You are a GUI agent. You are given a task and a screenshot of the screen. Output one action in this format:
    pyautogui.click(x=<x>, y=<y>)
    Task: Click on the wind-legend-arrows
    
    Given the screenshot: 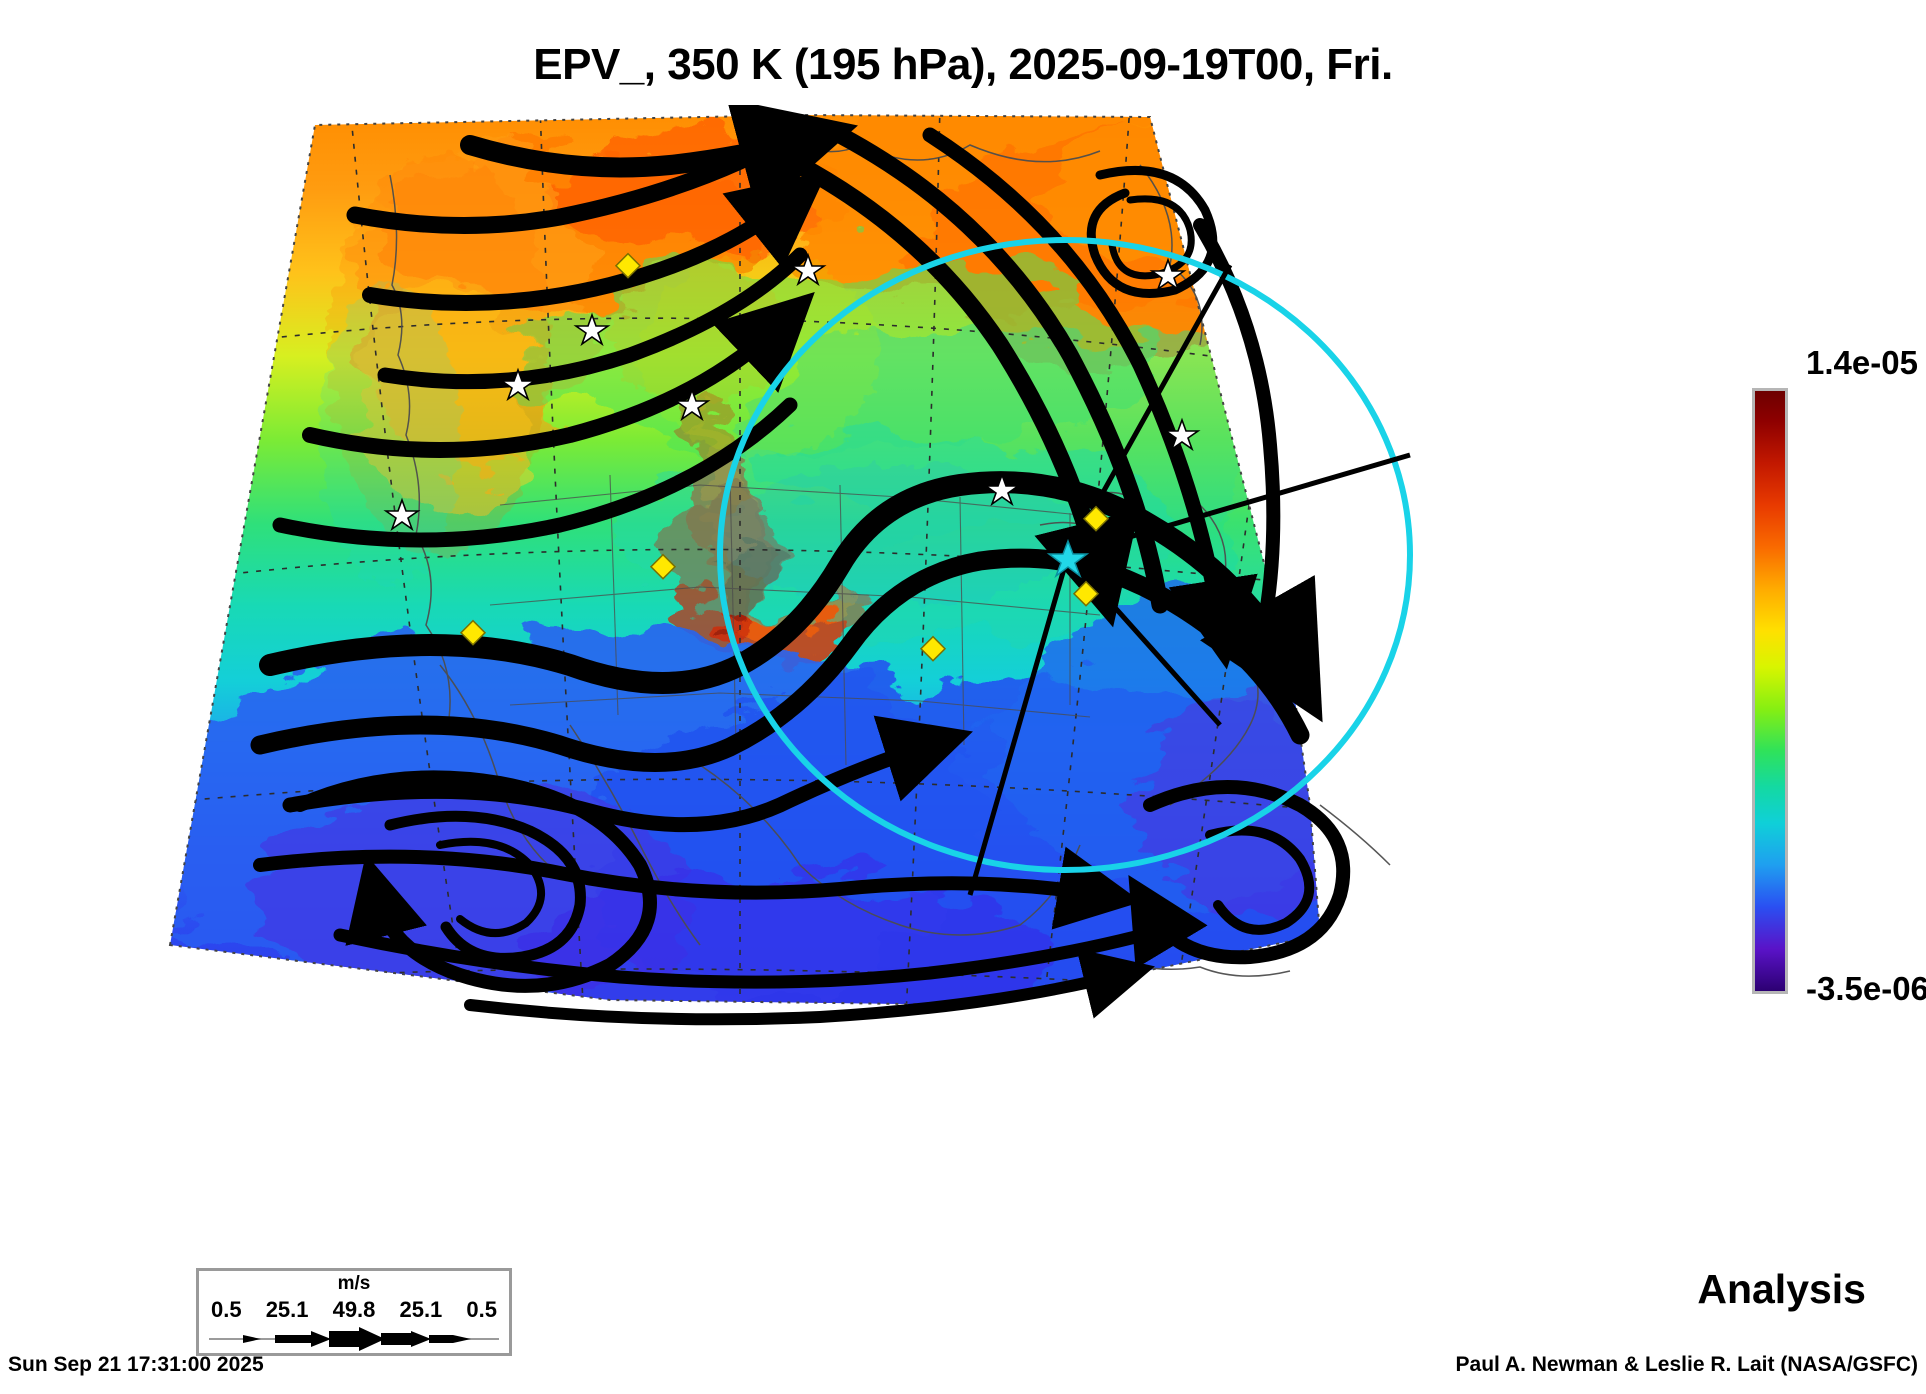 What is the action you would take?
    pyautogui.click(x=354, y=1339)
    